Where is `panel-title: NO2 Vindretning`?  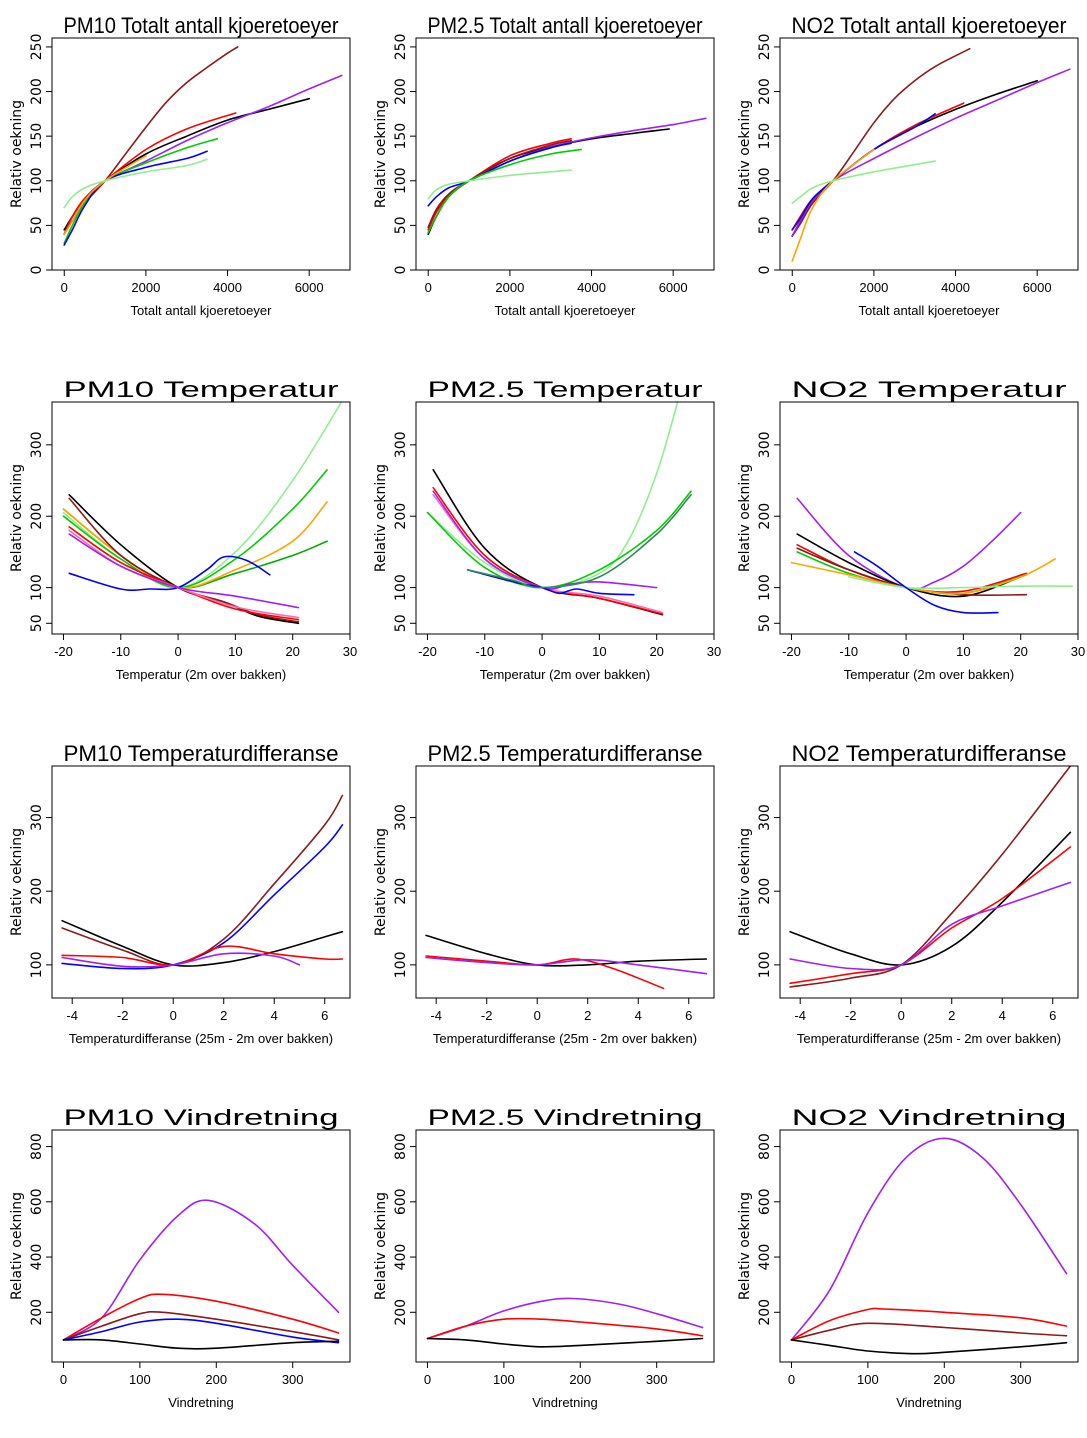
panel-title: NO2 Vindretning is located at coordinates (929, 1117).